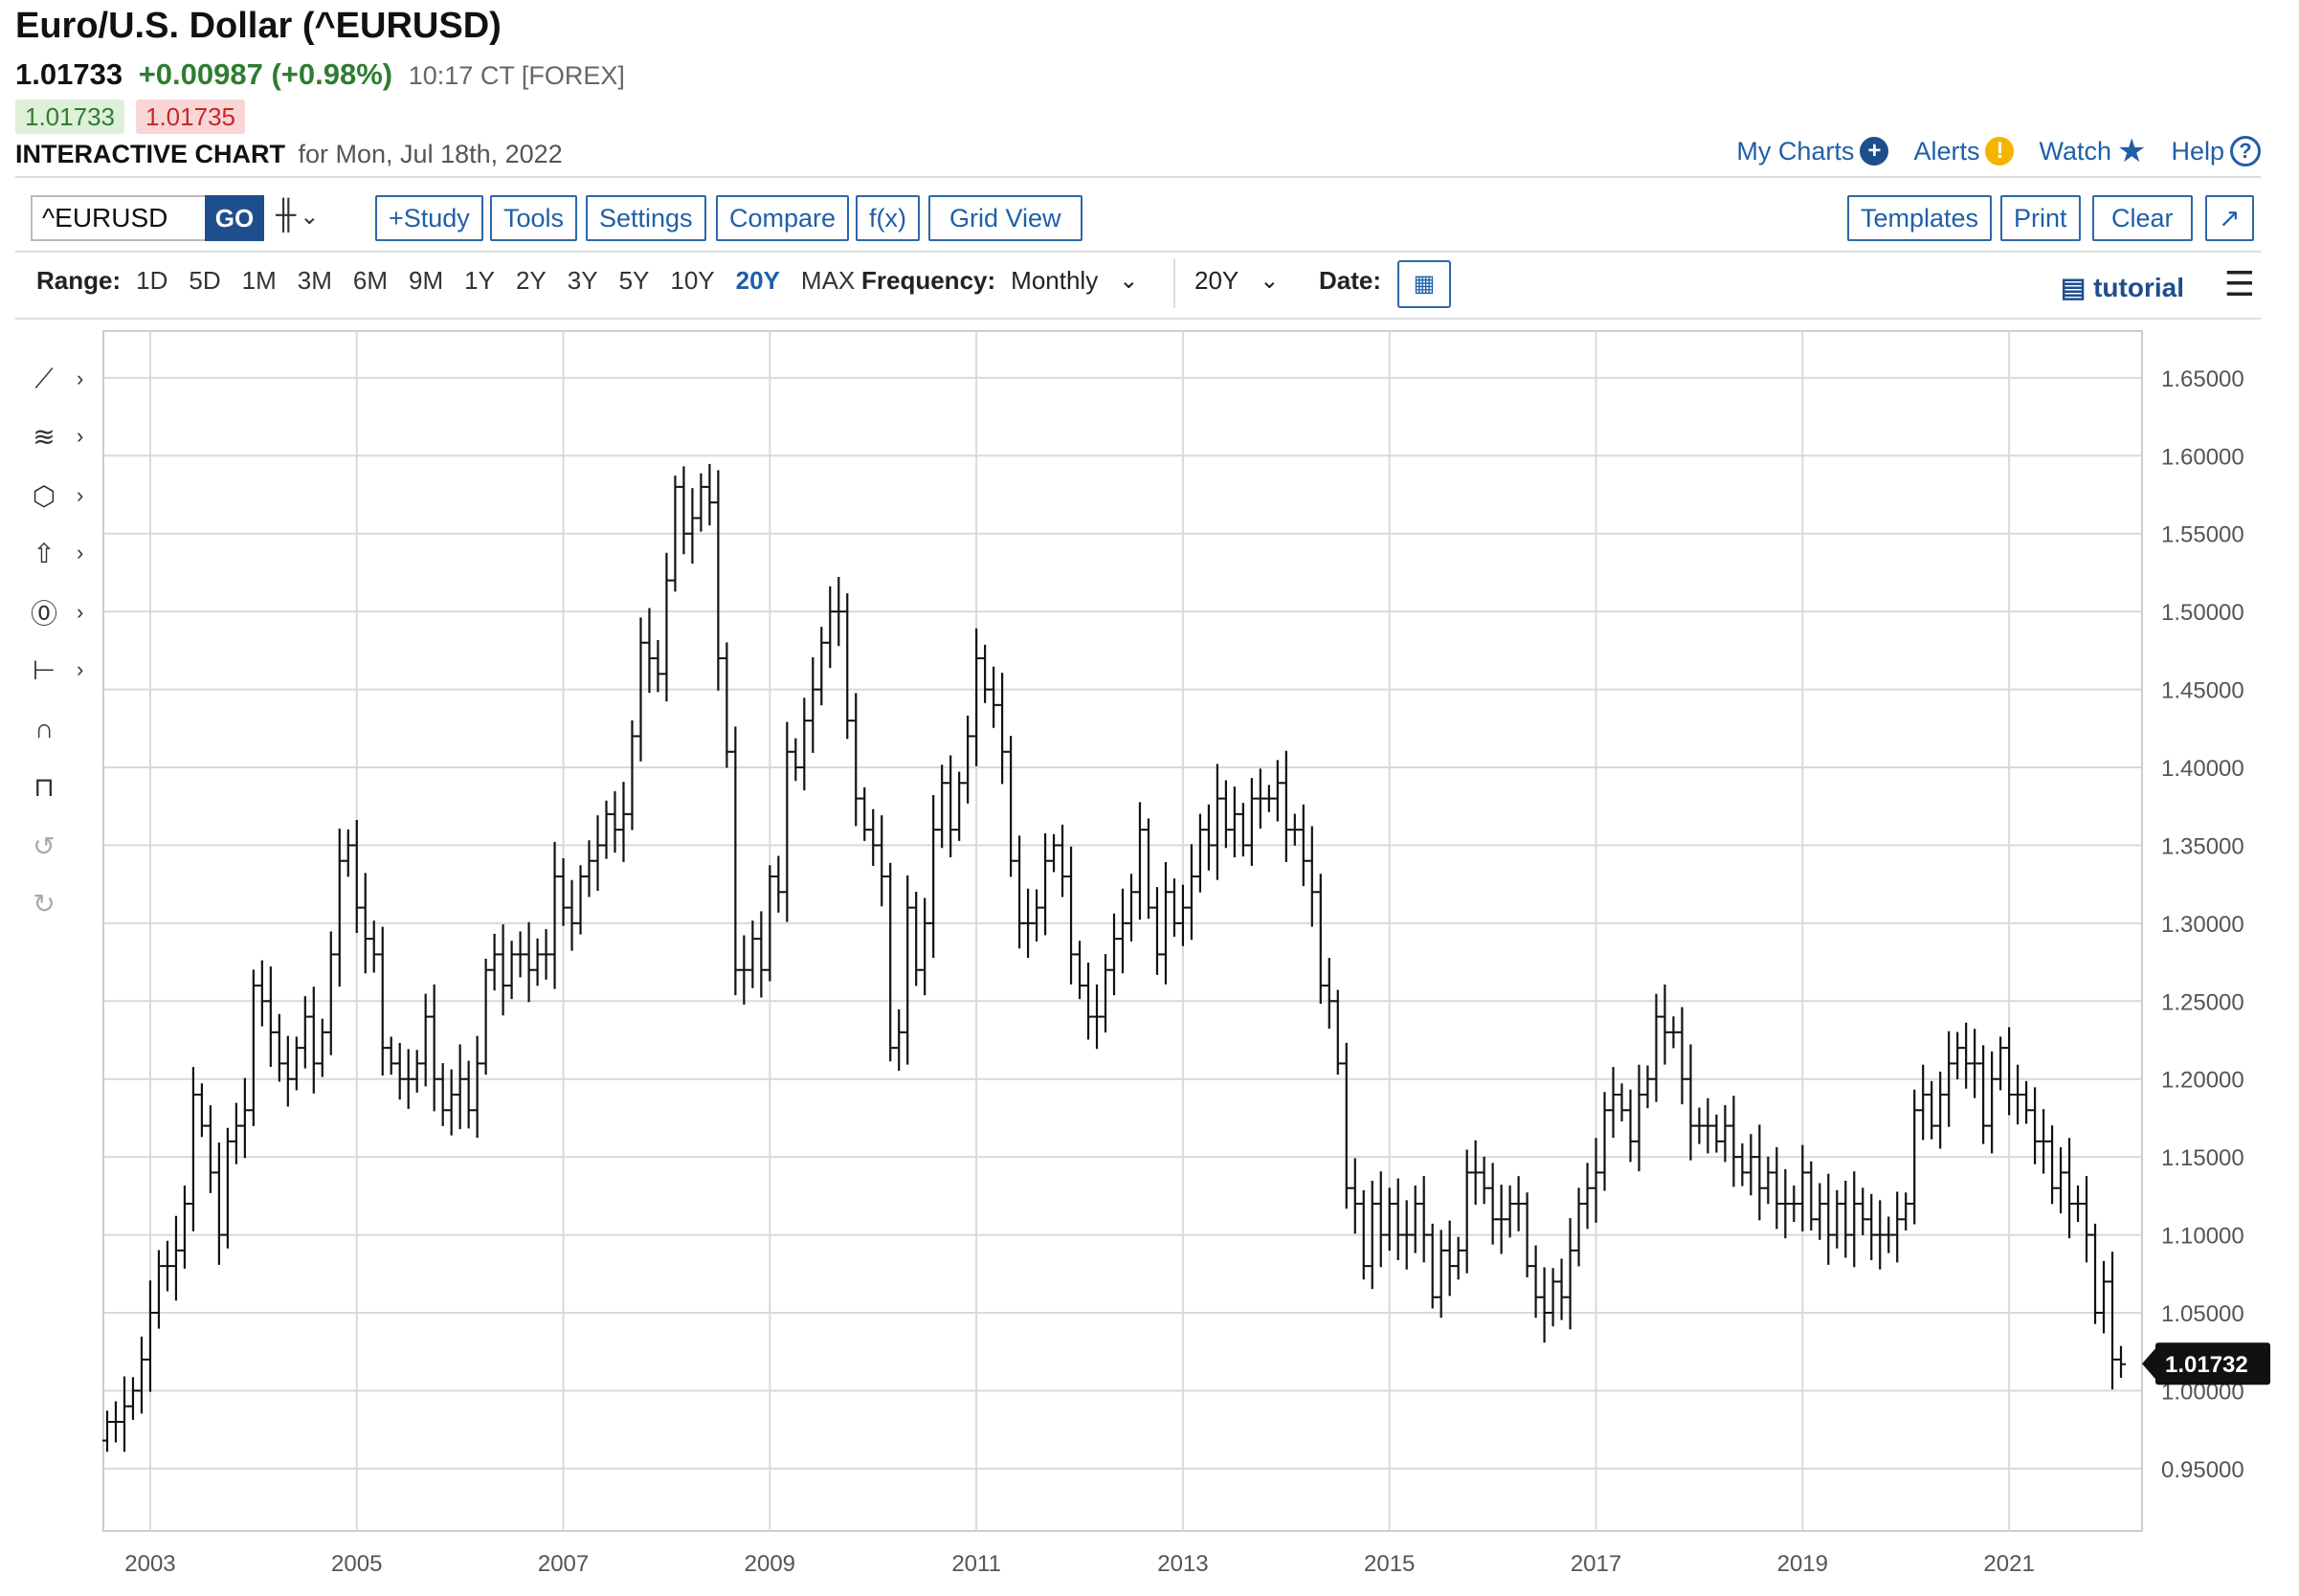 This screenshot has height=1596, width=2299. What do you see at coordinates (1389, 1564) in the screenshot?
I see `x-tick-label: 2015` at bounding box center [1389, 1564].